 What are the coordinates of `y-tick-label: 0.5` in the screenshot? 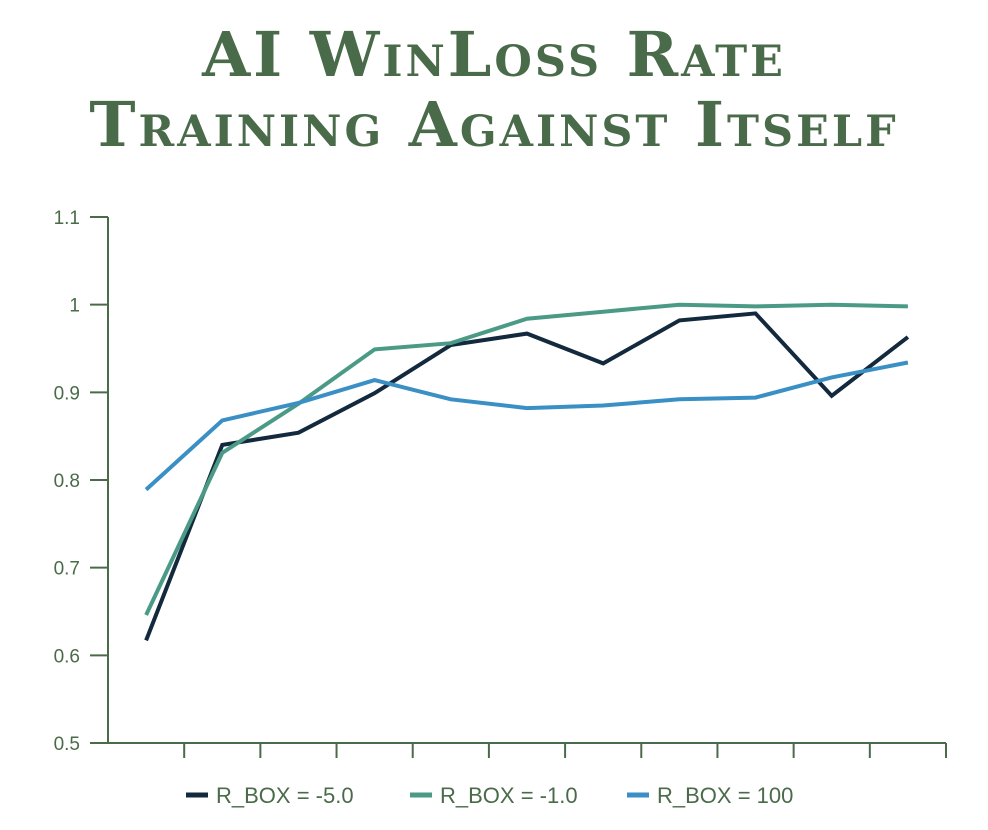 It's located at (67, 744).